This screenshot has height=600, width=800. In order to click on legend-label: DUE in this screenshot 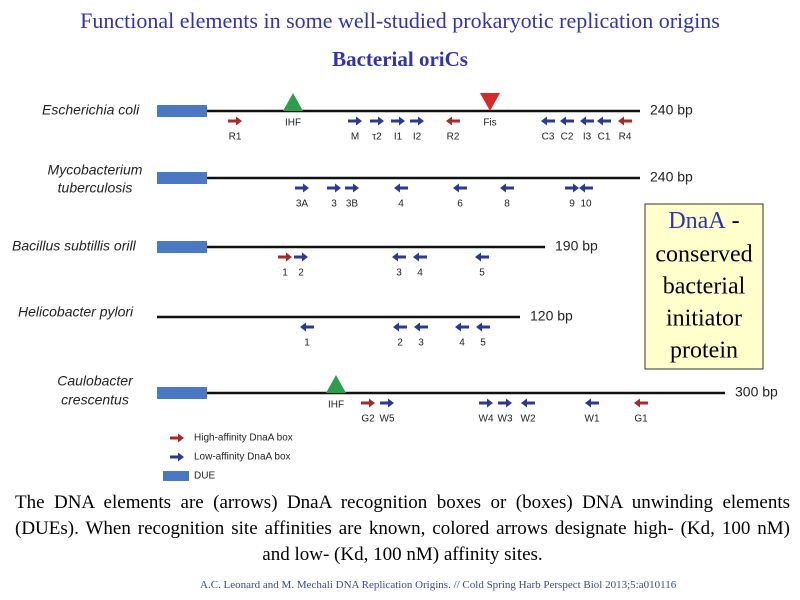, I will do `click(204, 476)`.